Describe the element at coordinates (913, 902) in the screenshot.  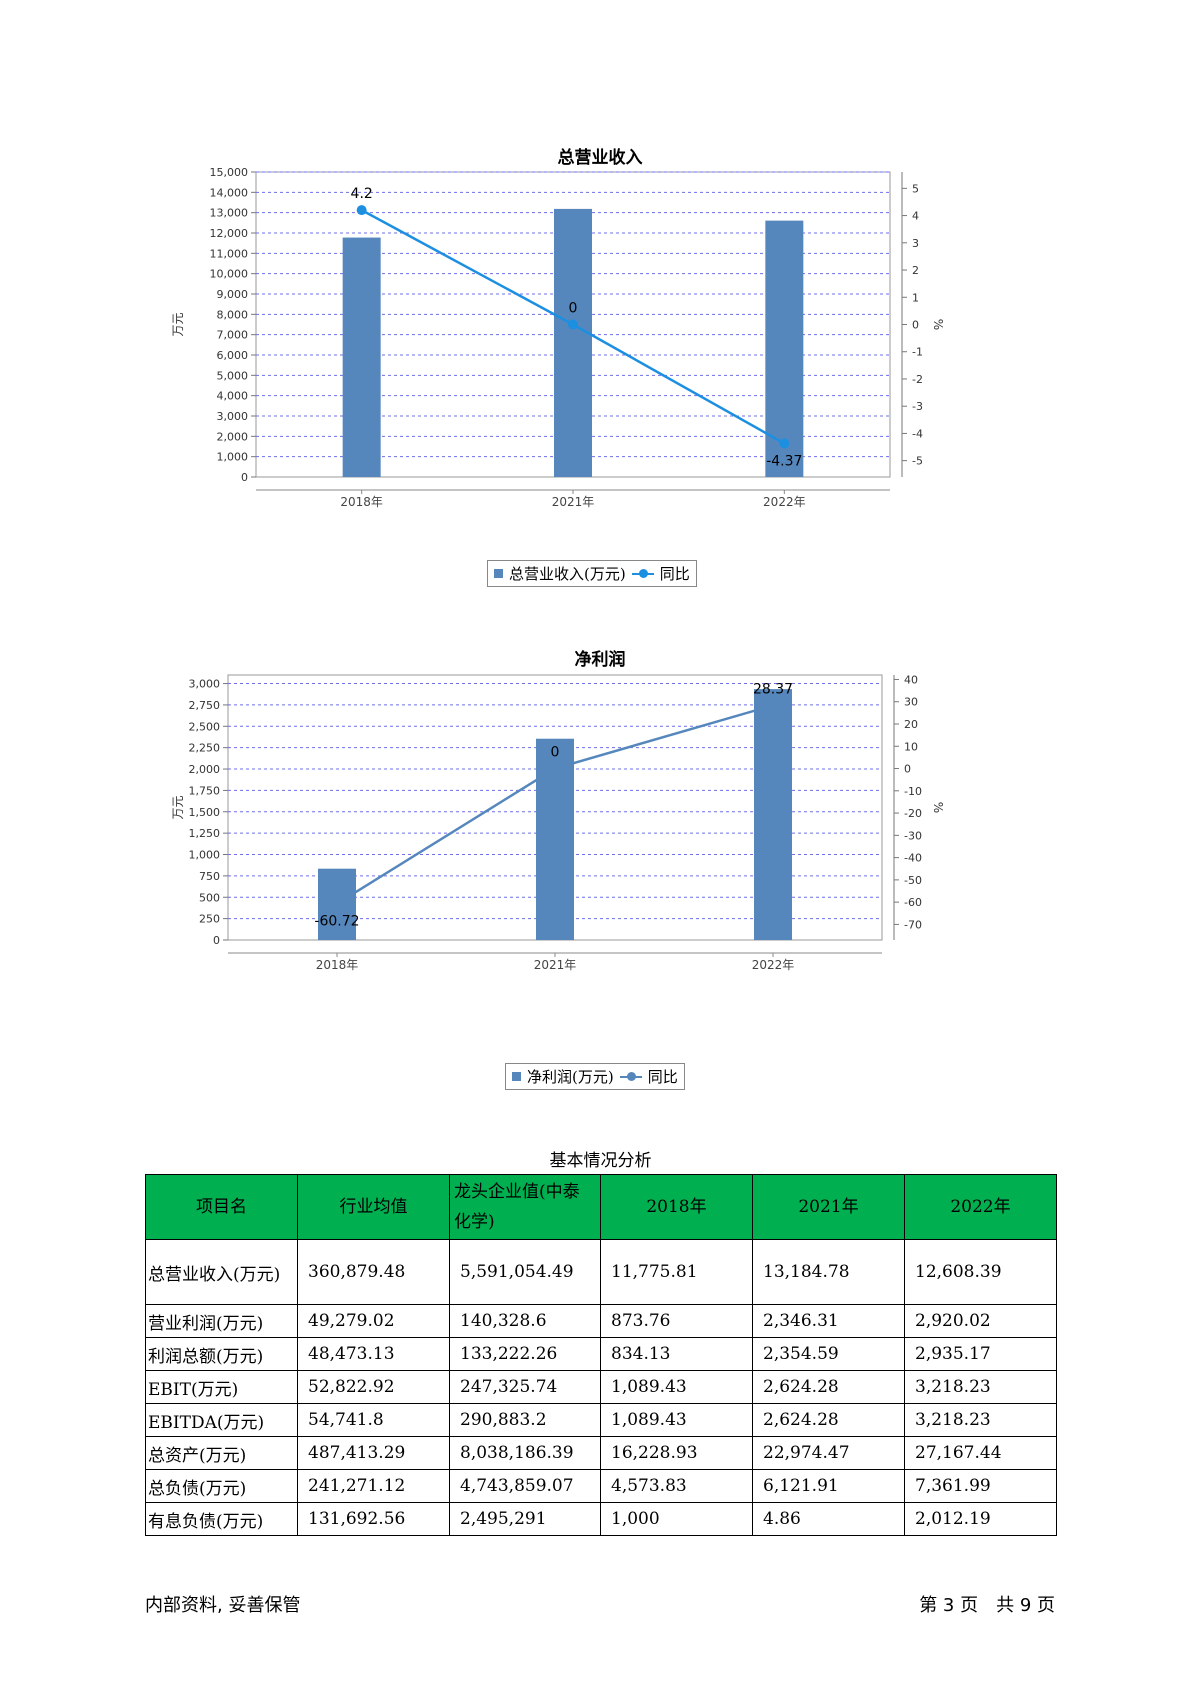
I see `y2-tick-label: -60` at that location.